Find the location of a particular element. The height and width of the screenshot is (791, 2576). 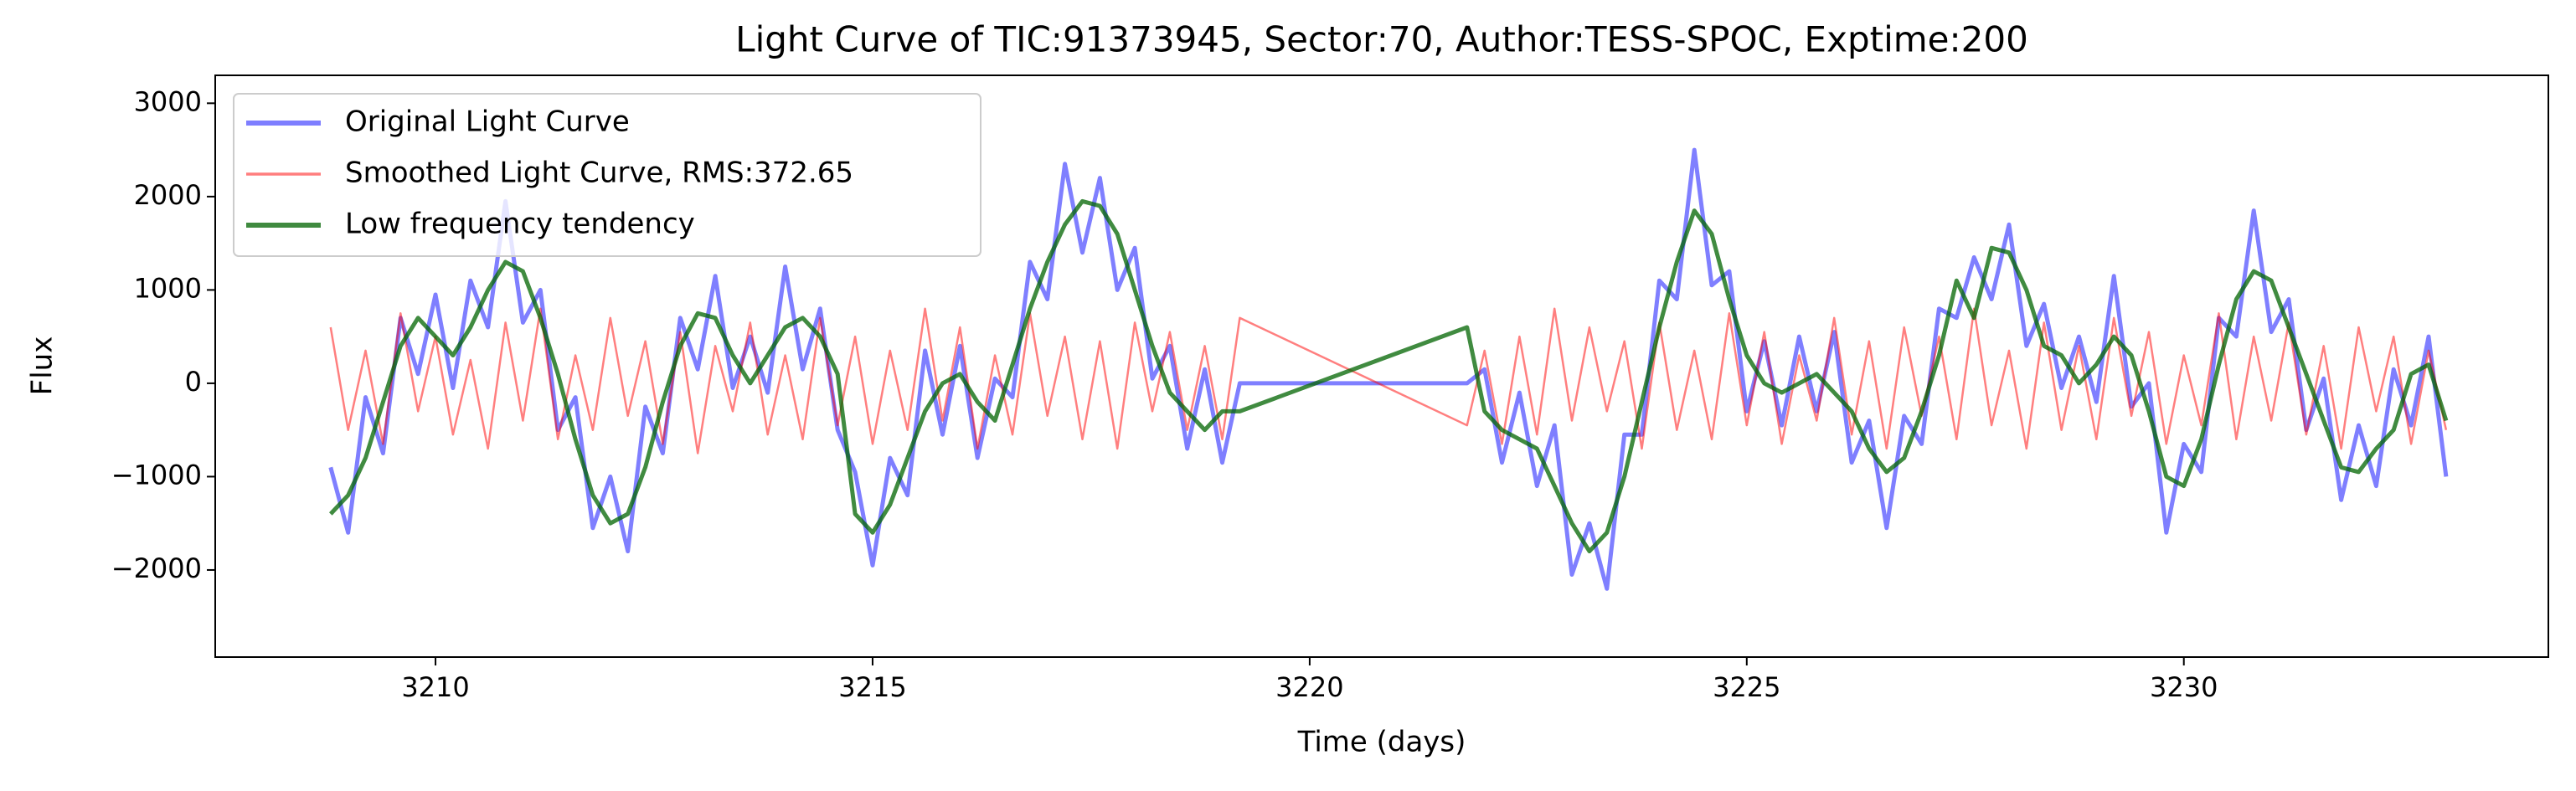

y-tick-label: −2000 is located at coordinates (156, 568).